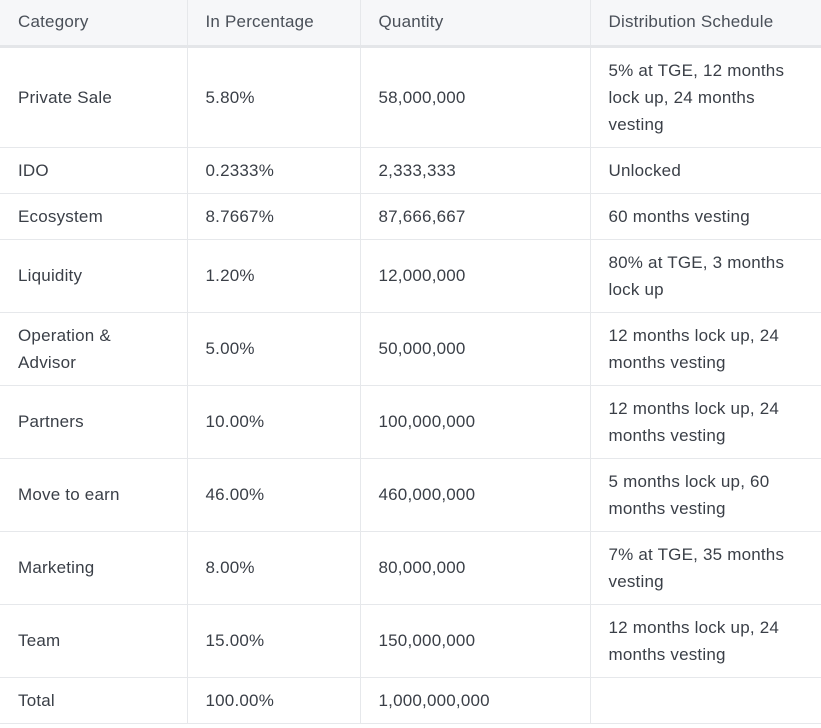 The width and height of the screenshot is (821, 728). I want to click on cell-category: IDO, so click(94, 170).